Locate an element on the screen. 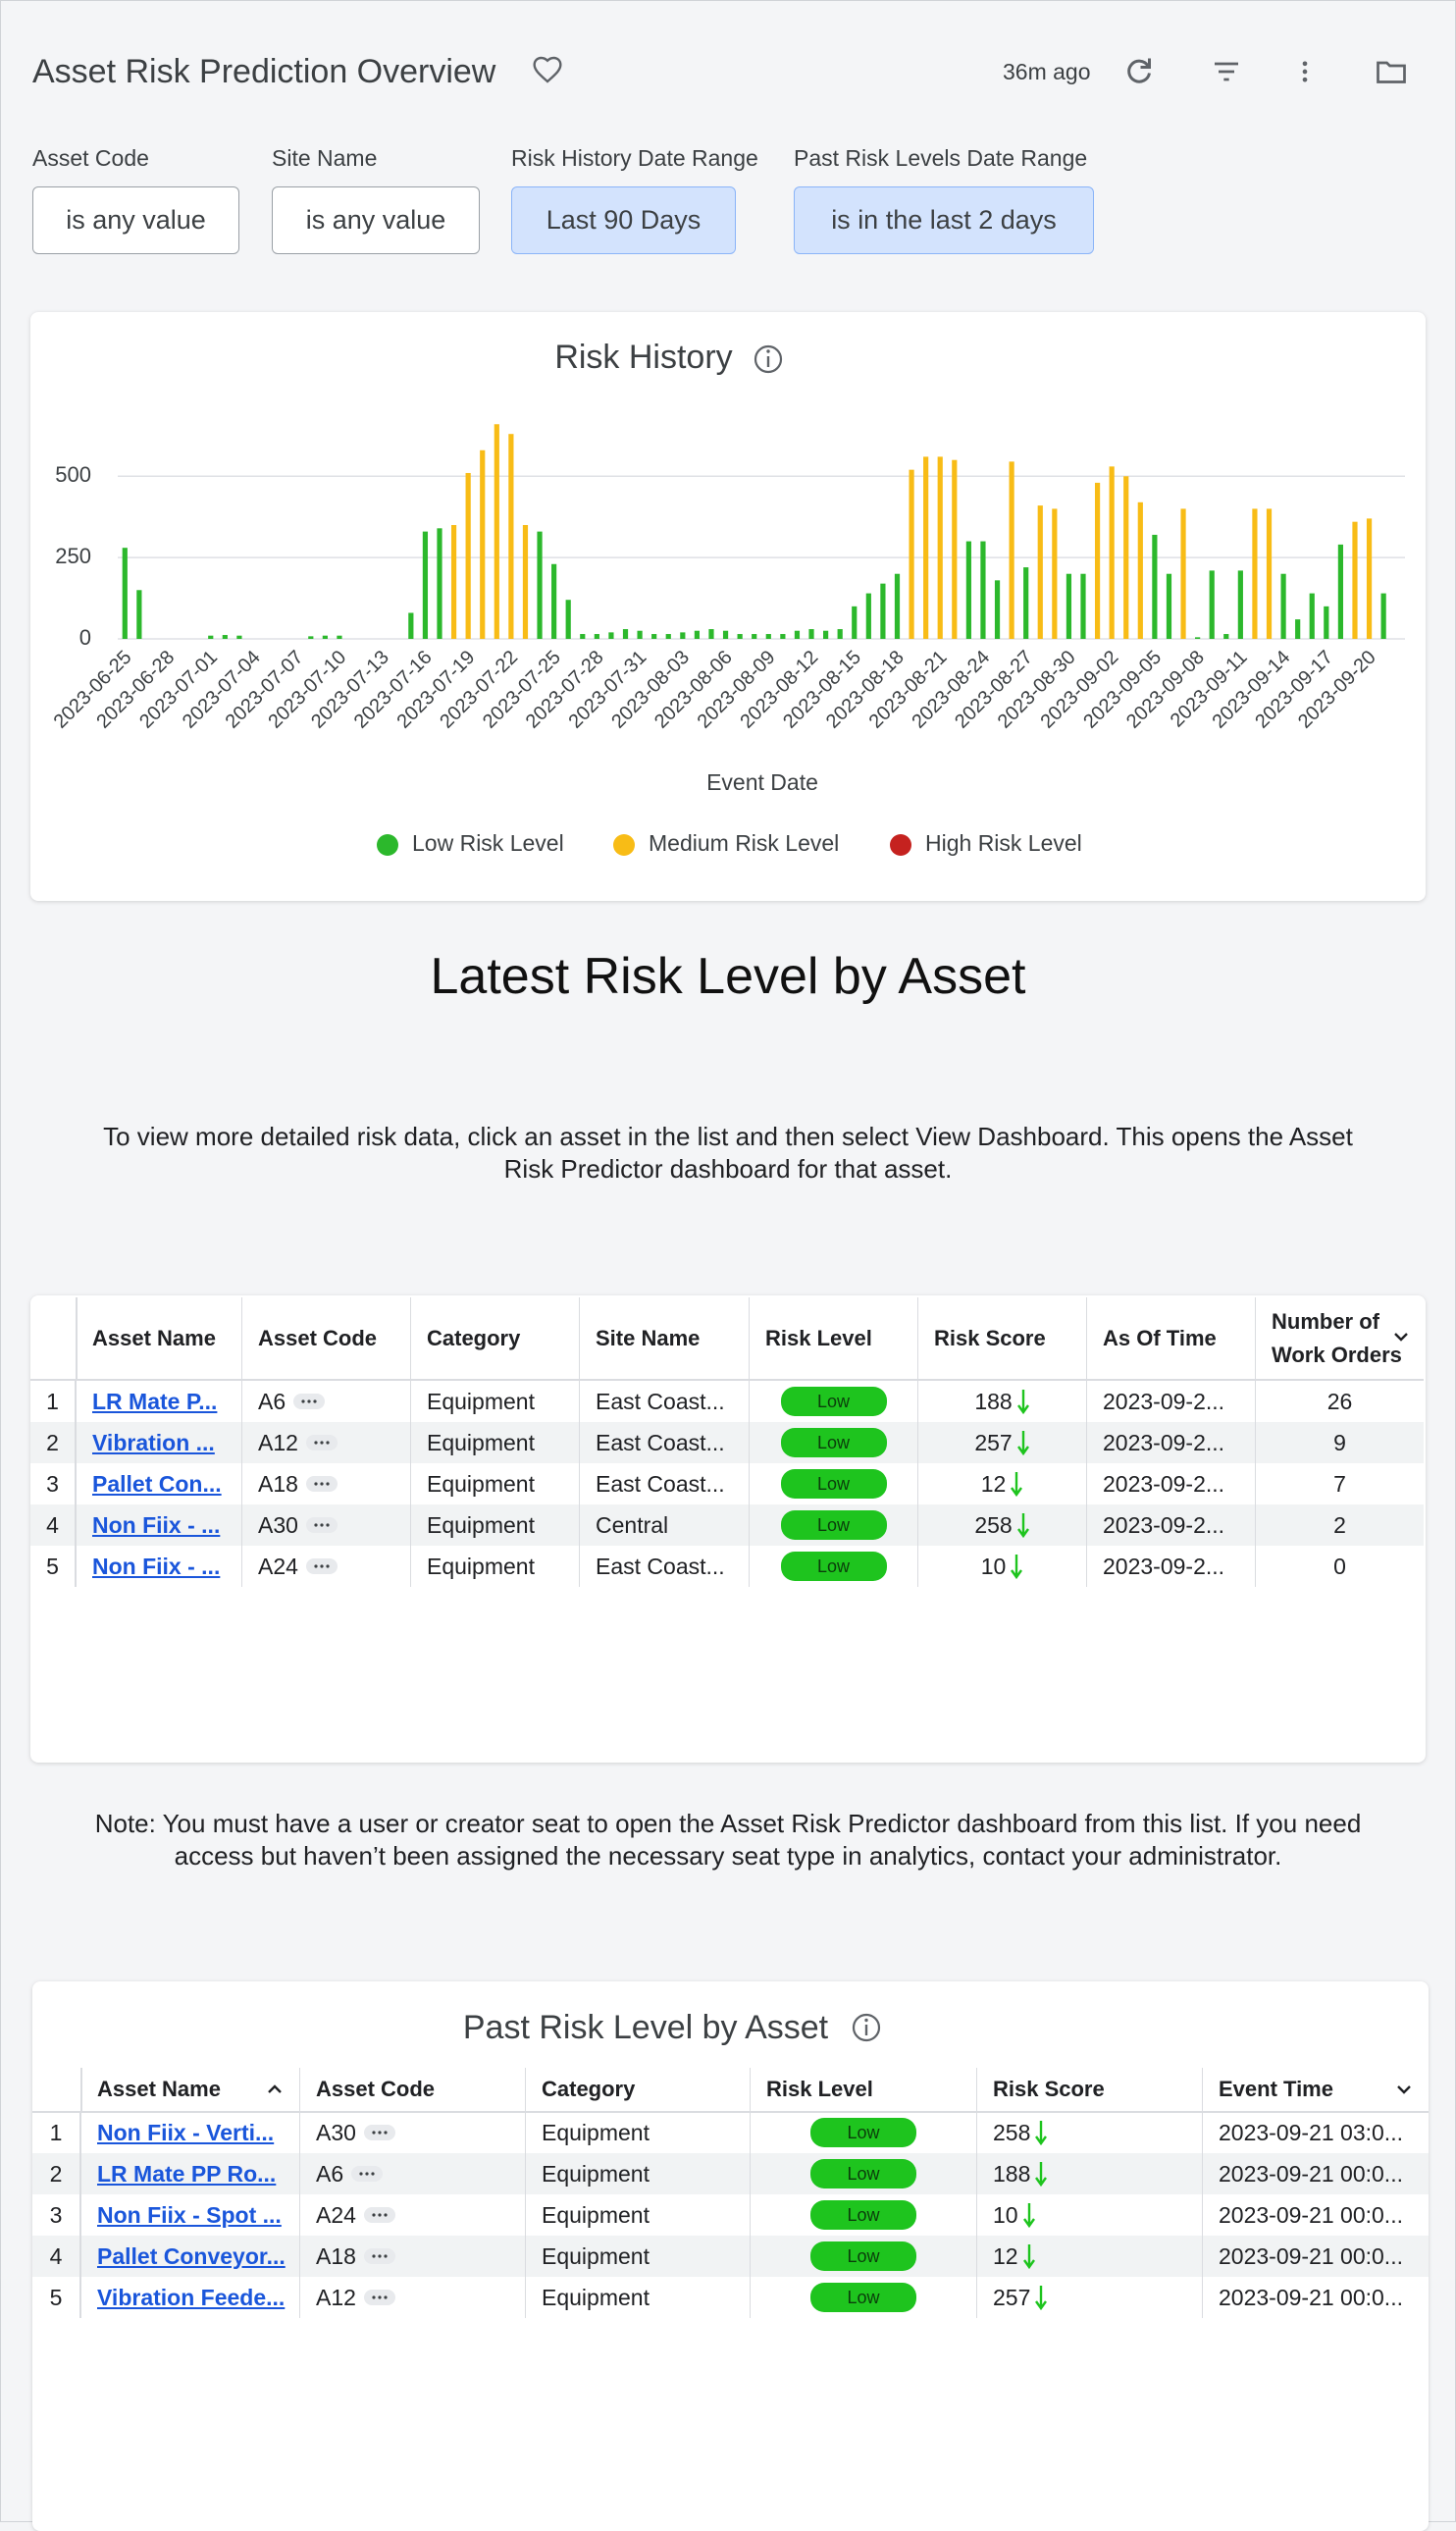 This screenshot has height=2531, width=1456. cell-text: Central is located at coordinates (632, 1524).